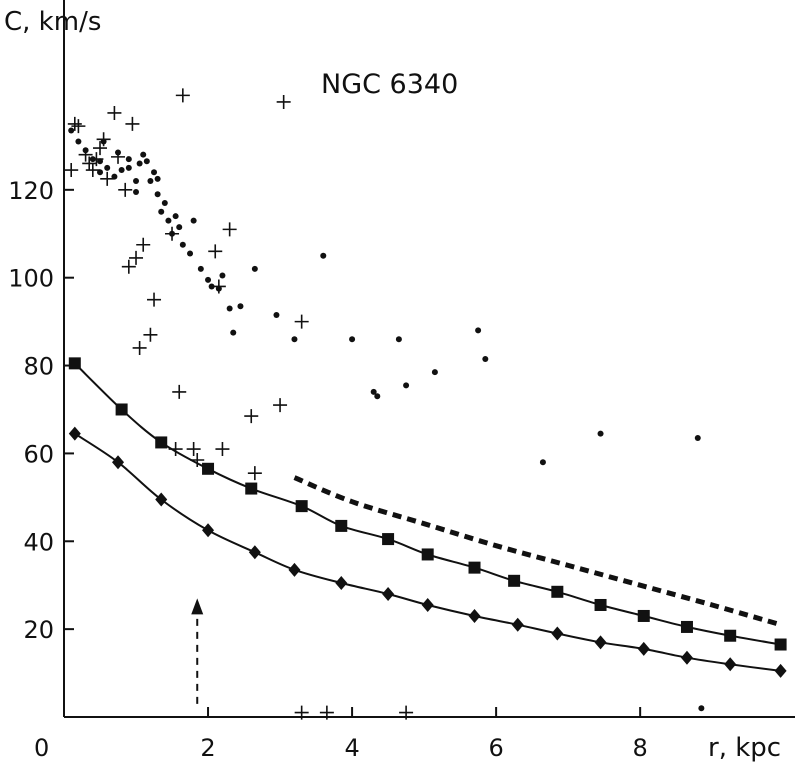 The image size is (795, 764). What do you see at coordinates (495, 748) in the screenshot?
I see `x-tick-label: 6` at bounding box center [495, 748].